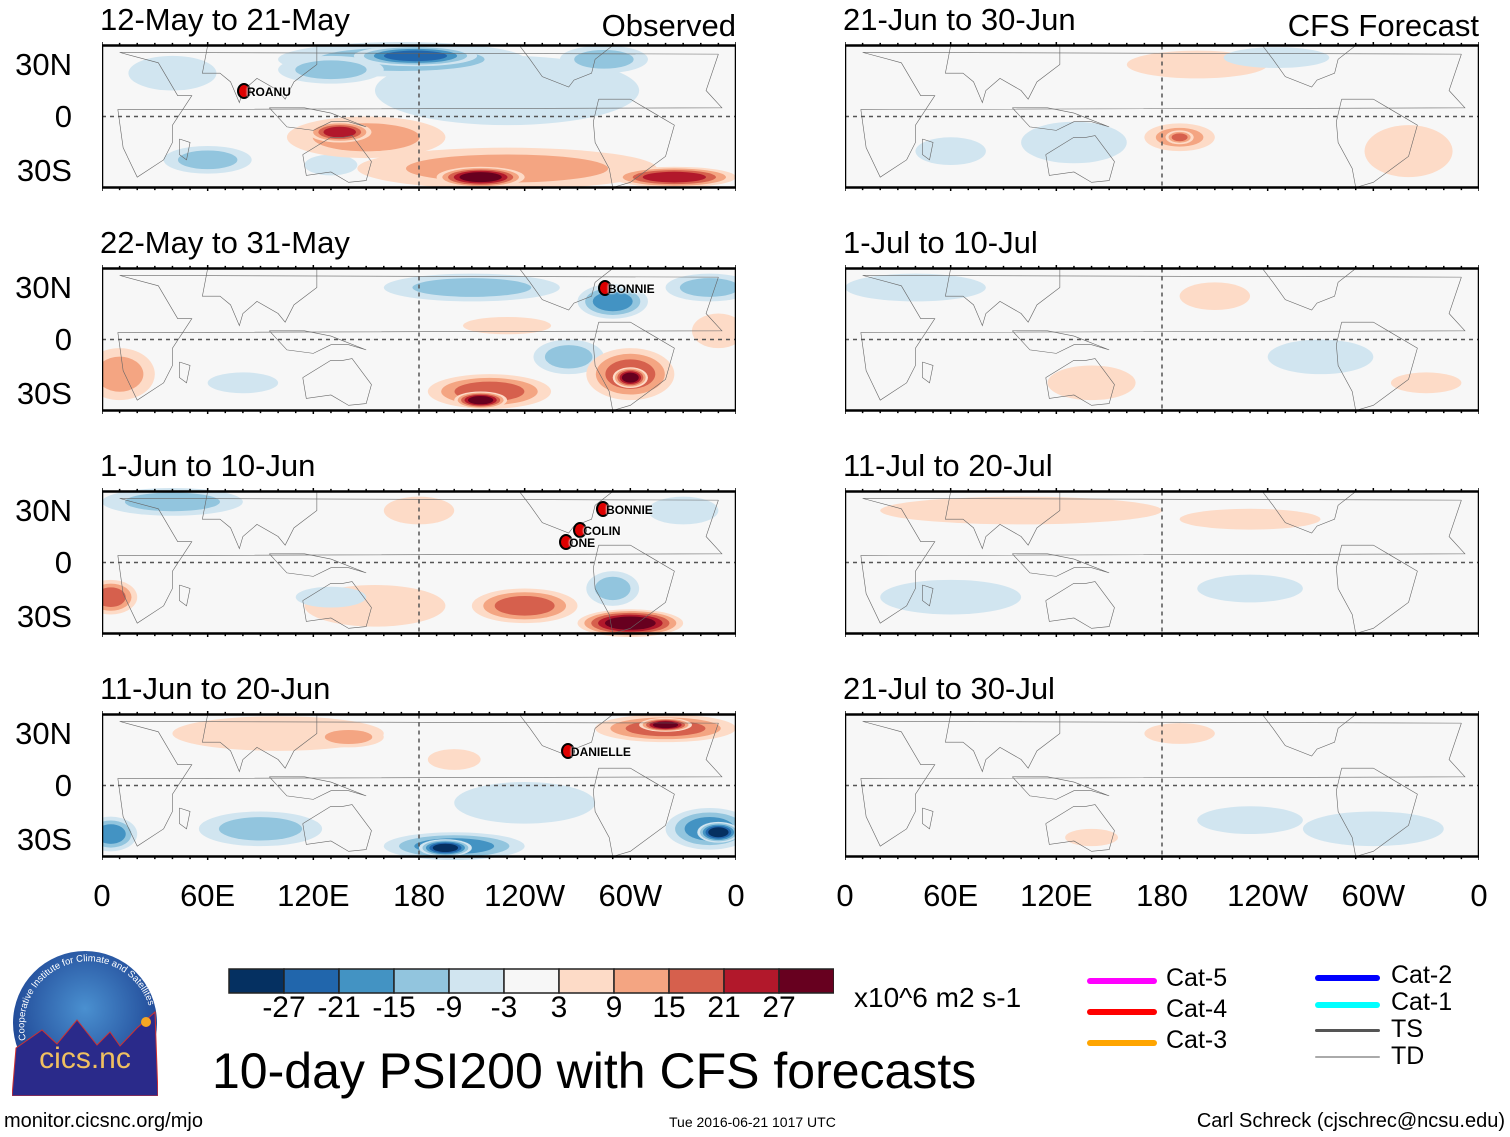 The image size is (1510, 1137). What do you see at coordinates (630, 895) in the screenshot?
I see `lon-label: 60W` at bounding box center [630, 895].